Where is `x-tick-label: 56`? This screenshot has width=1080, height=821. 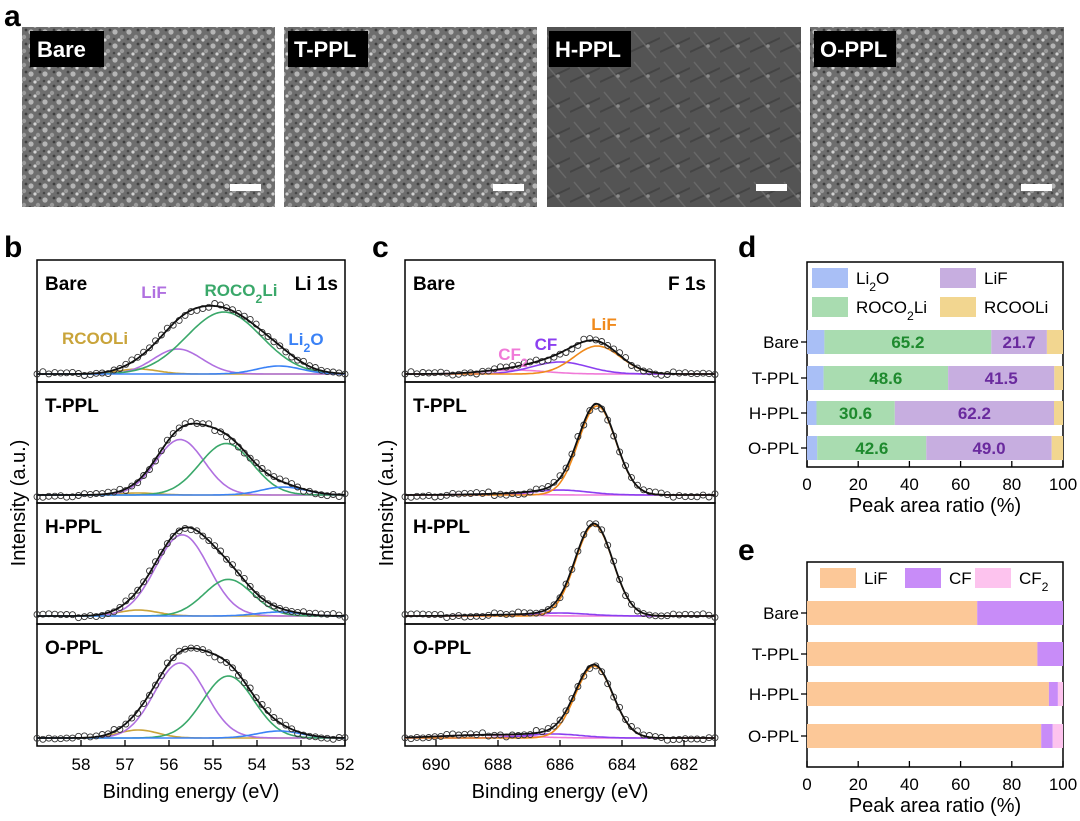
x-tick-label: 56 is located at coordinates (169, 764).